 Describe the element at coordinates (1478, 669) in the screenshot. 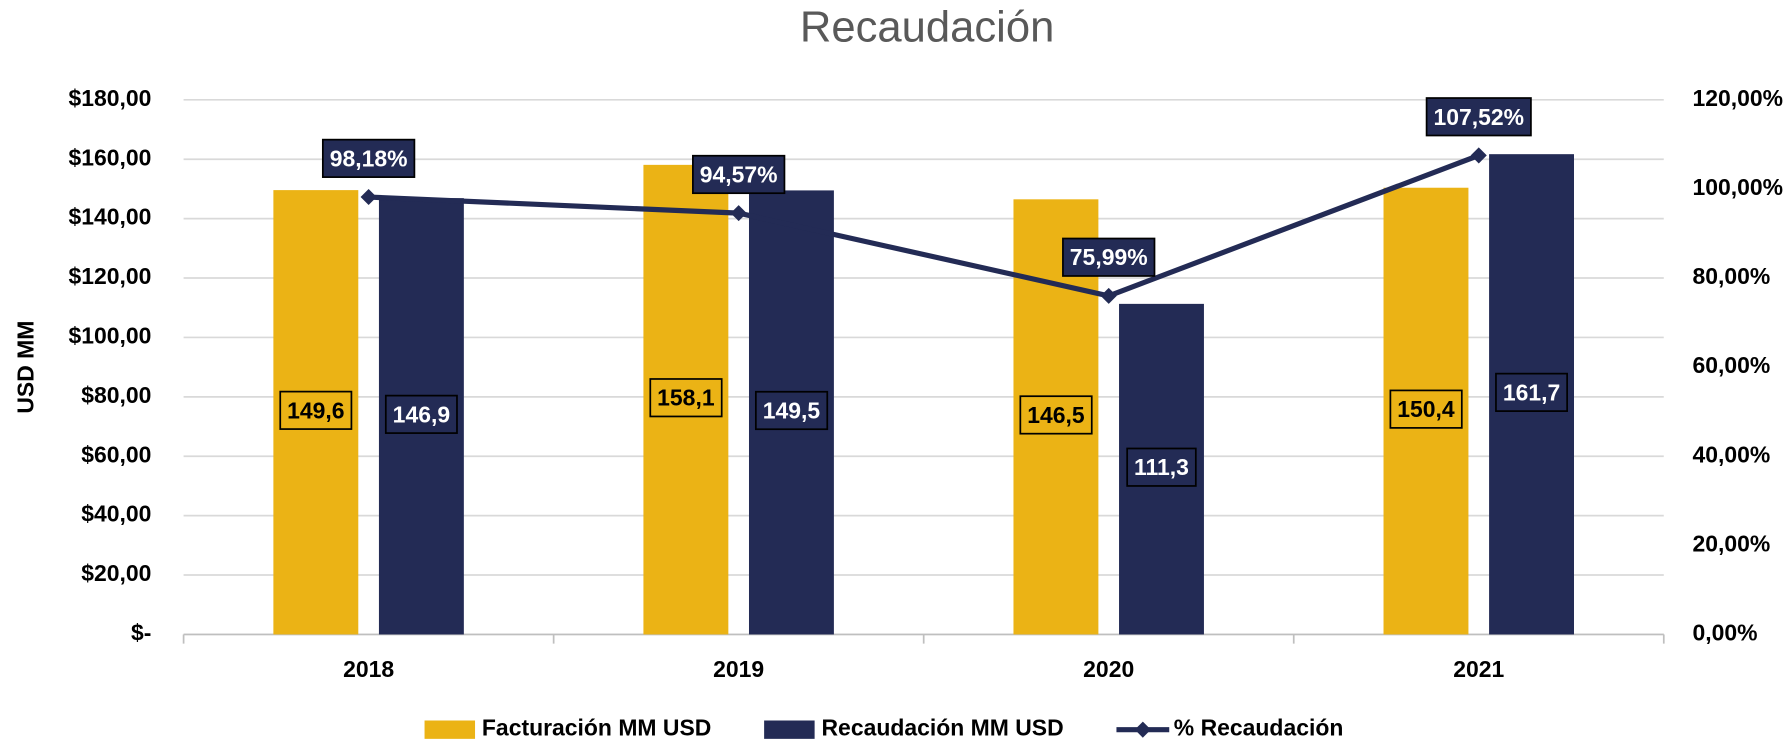

I see `x-tick-label: 2021` at that location.